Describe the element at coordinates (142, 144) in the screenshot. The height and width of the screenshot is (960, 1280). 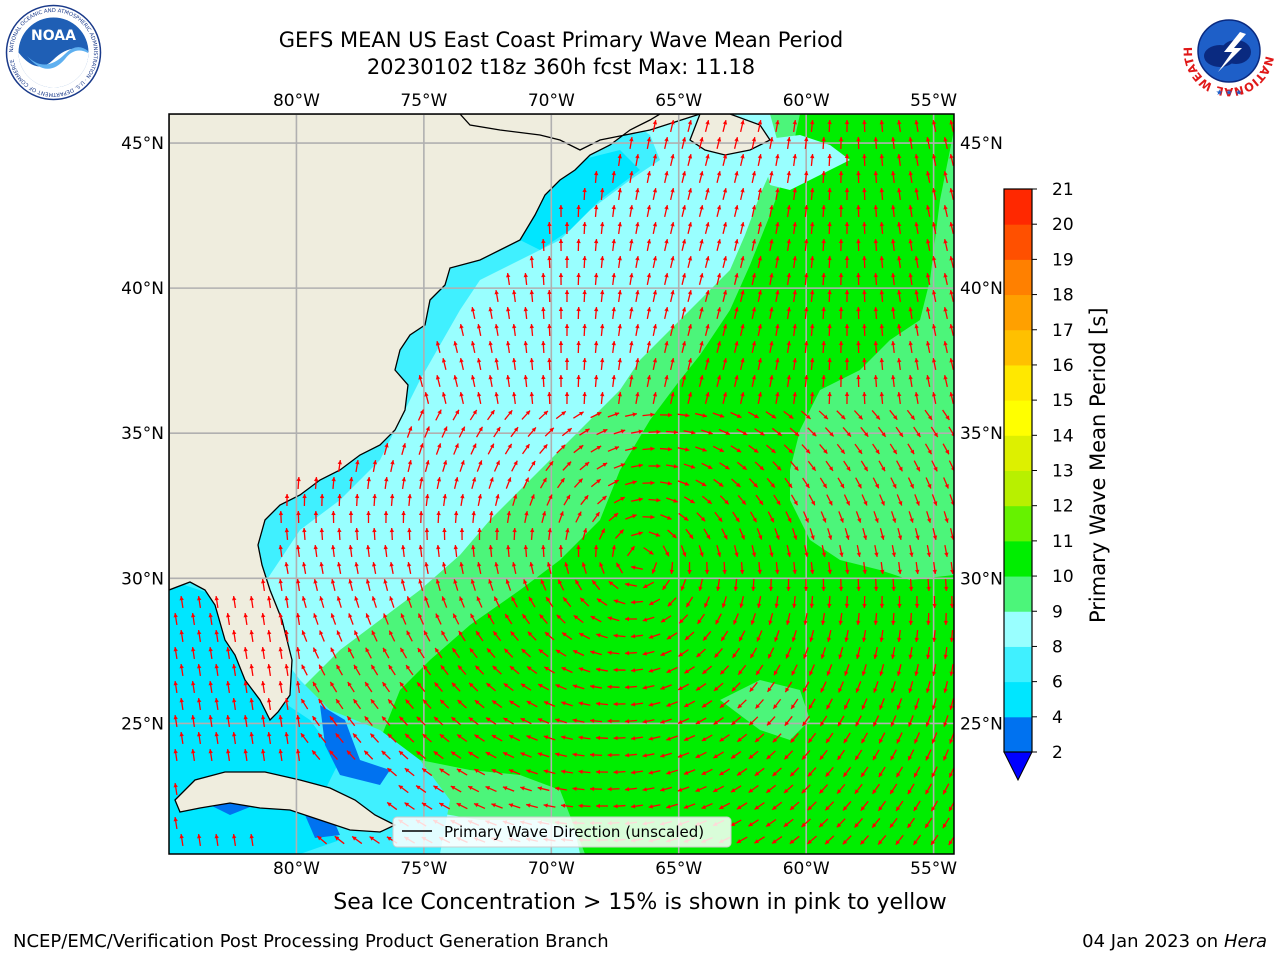
I see `lat-tick-label-left: 45°N` at that location.